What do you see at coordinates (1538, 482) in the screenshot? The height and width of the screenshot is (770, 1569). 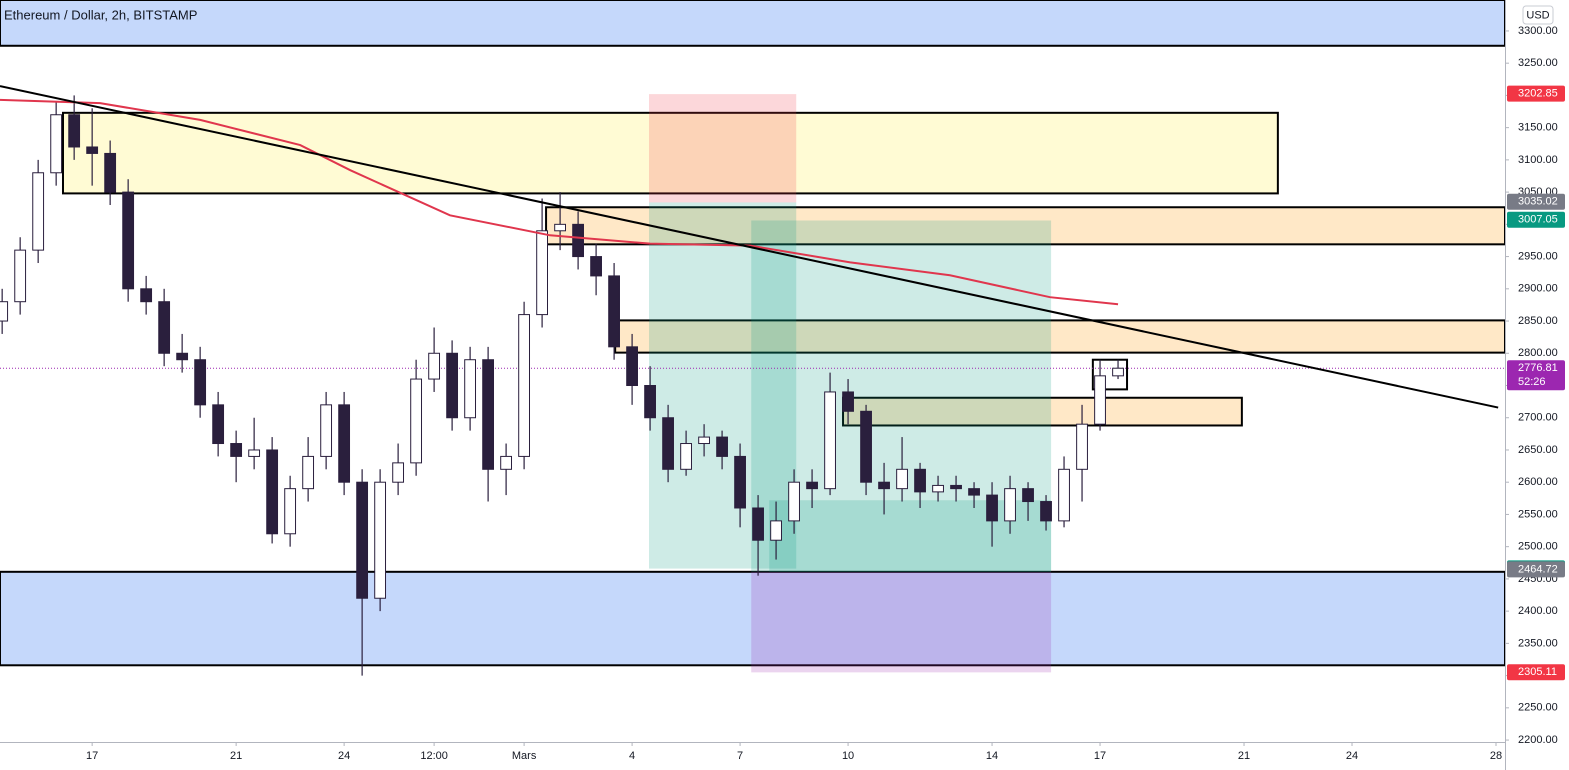 I see `y-tick-label: 2600.00` at bounding box center [1538, 482].